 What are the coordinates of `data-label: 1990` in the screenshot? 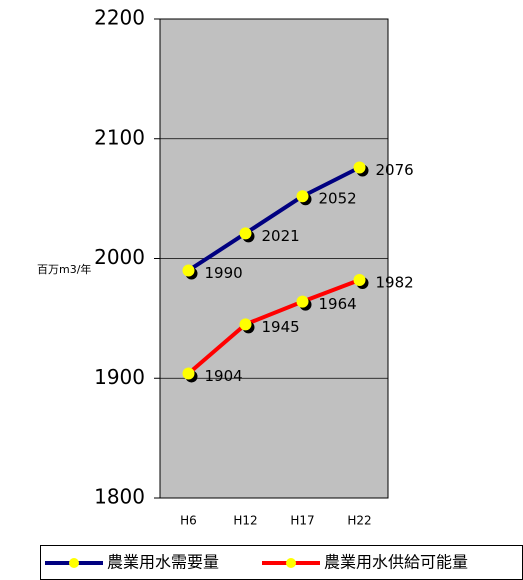 It's located at (224, 273).